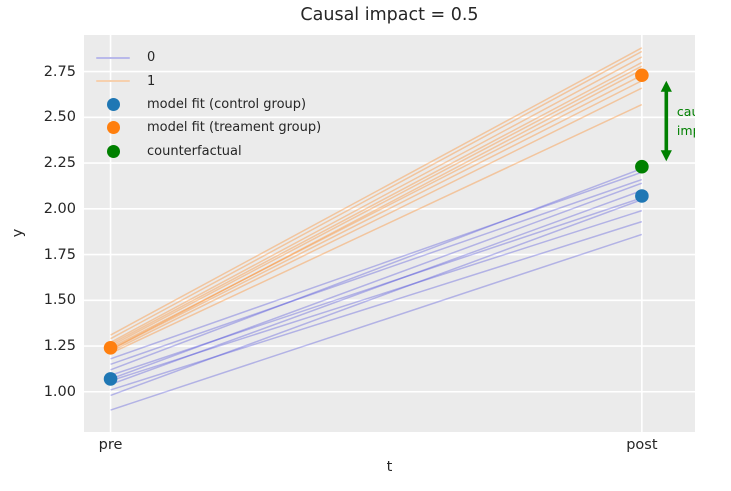  I want to click on x-tick-label: pre, so click(110, 445).